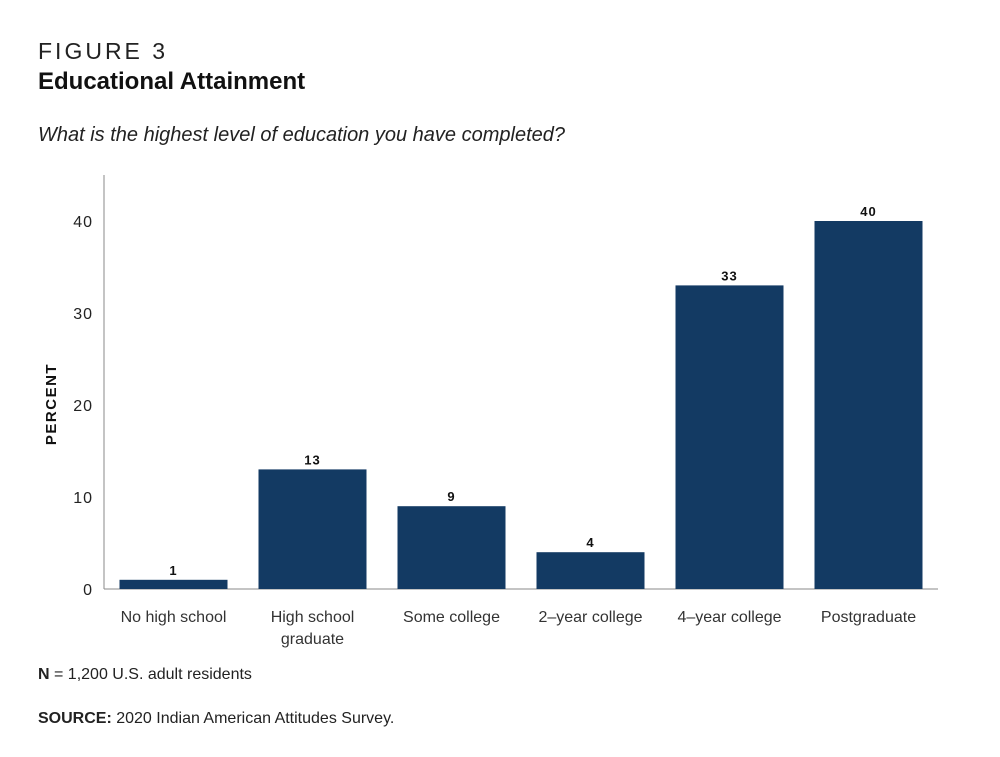 This screenshot has width=1000, height=757. I want to click on figure-label: FIGURE 3, so click(103, 51).